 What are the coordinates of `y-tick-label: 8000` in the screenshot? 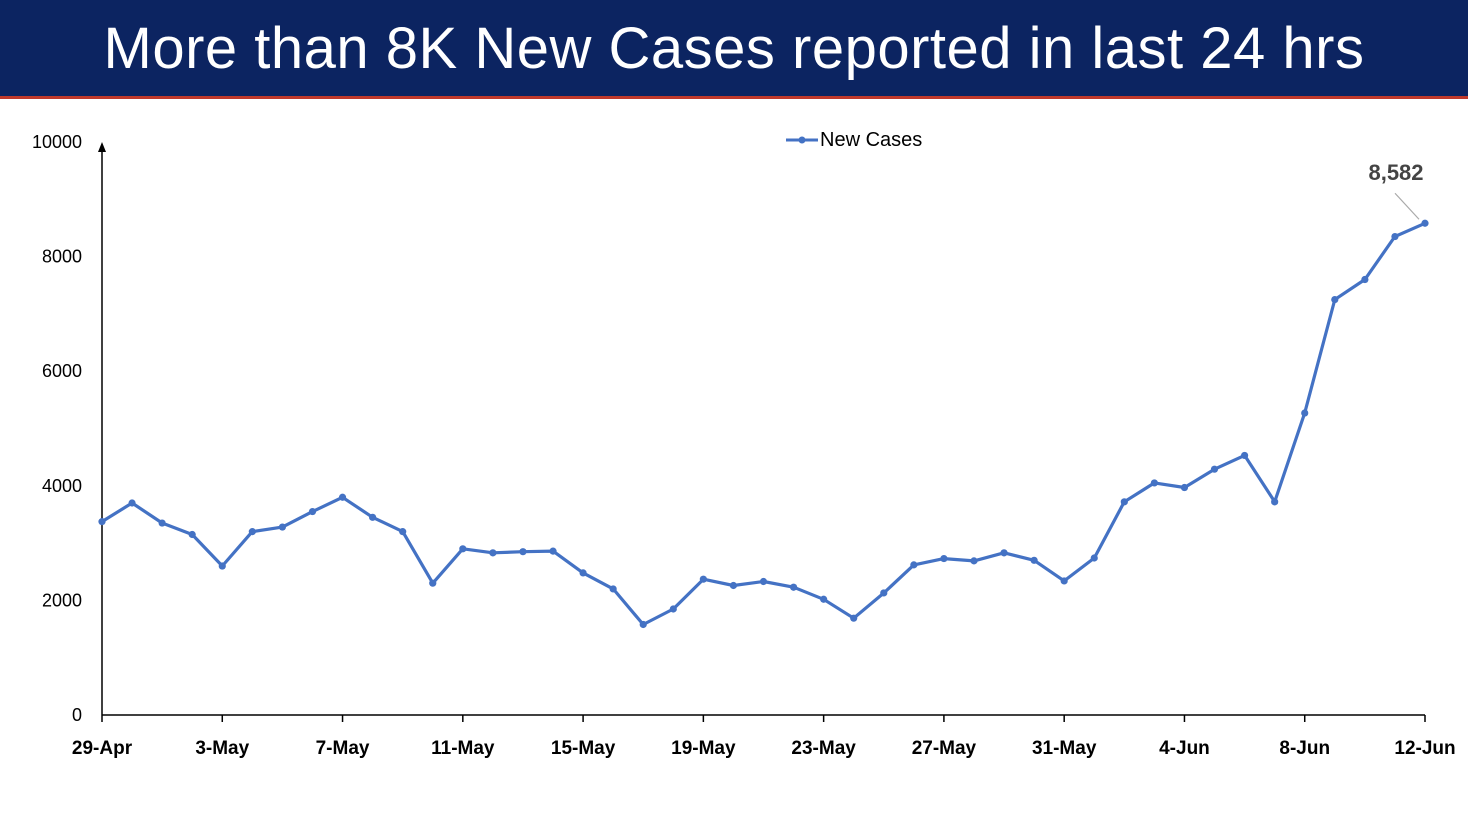 It's located at (62, 257).